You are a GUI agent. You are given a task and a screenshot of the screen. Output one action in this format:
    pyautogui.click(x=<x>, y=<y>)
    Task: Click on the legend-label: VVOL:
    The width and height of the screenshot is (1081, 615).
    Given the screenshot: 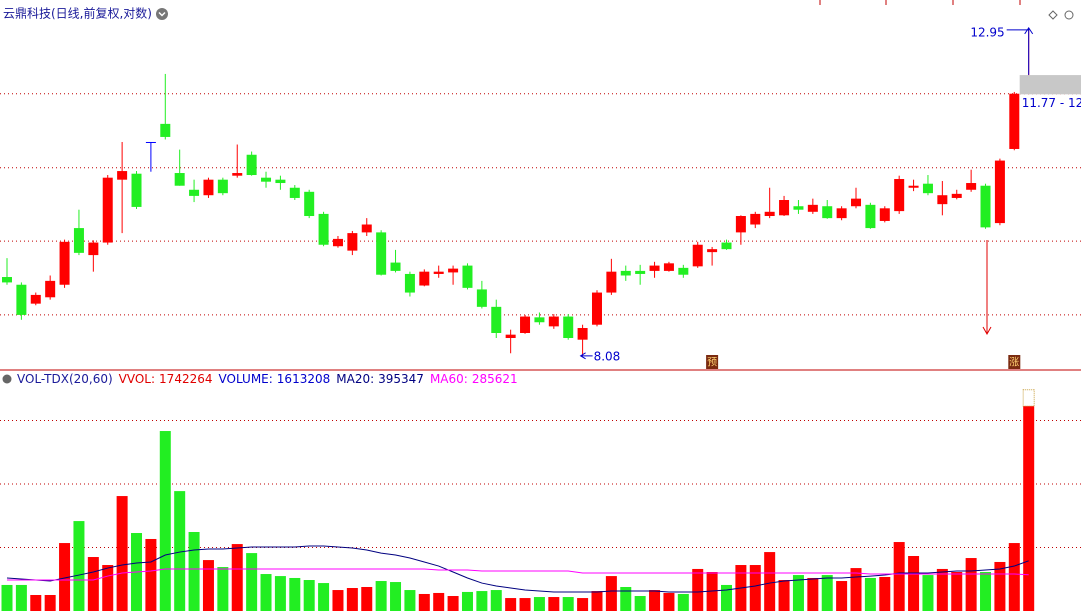 What is the action you would take?
    pyautogui.click(x=137, y=379)
    